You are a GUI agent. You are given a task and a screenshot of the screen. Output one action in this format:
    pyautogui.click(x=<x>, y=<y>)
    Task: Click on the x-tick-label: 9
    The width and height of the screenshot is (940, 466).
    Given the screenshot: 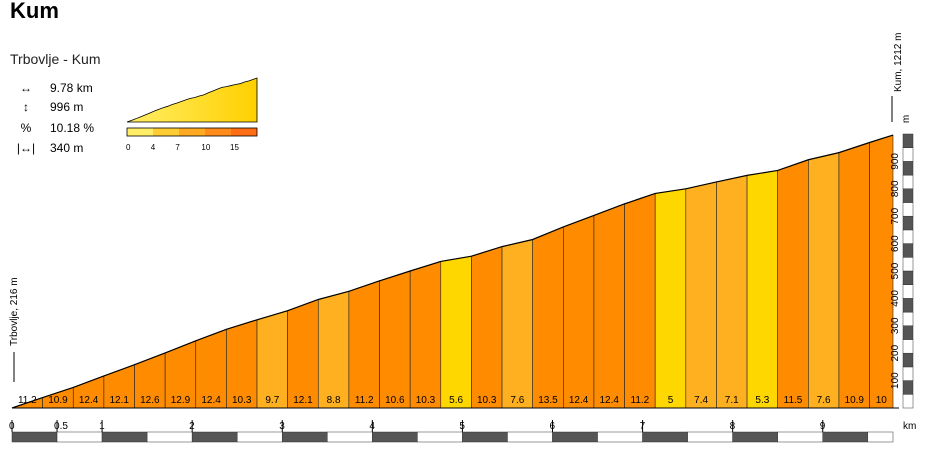 What is the action you would take?
    pyautogui.click(x=823, y=426)
    